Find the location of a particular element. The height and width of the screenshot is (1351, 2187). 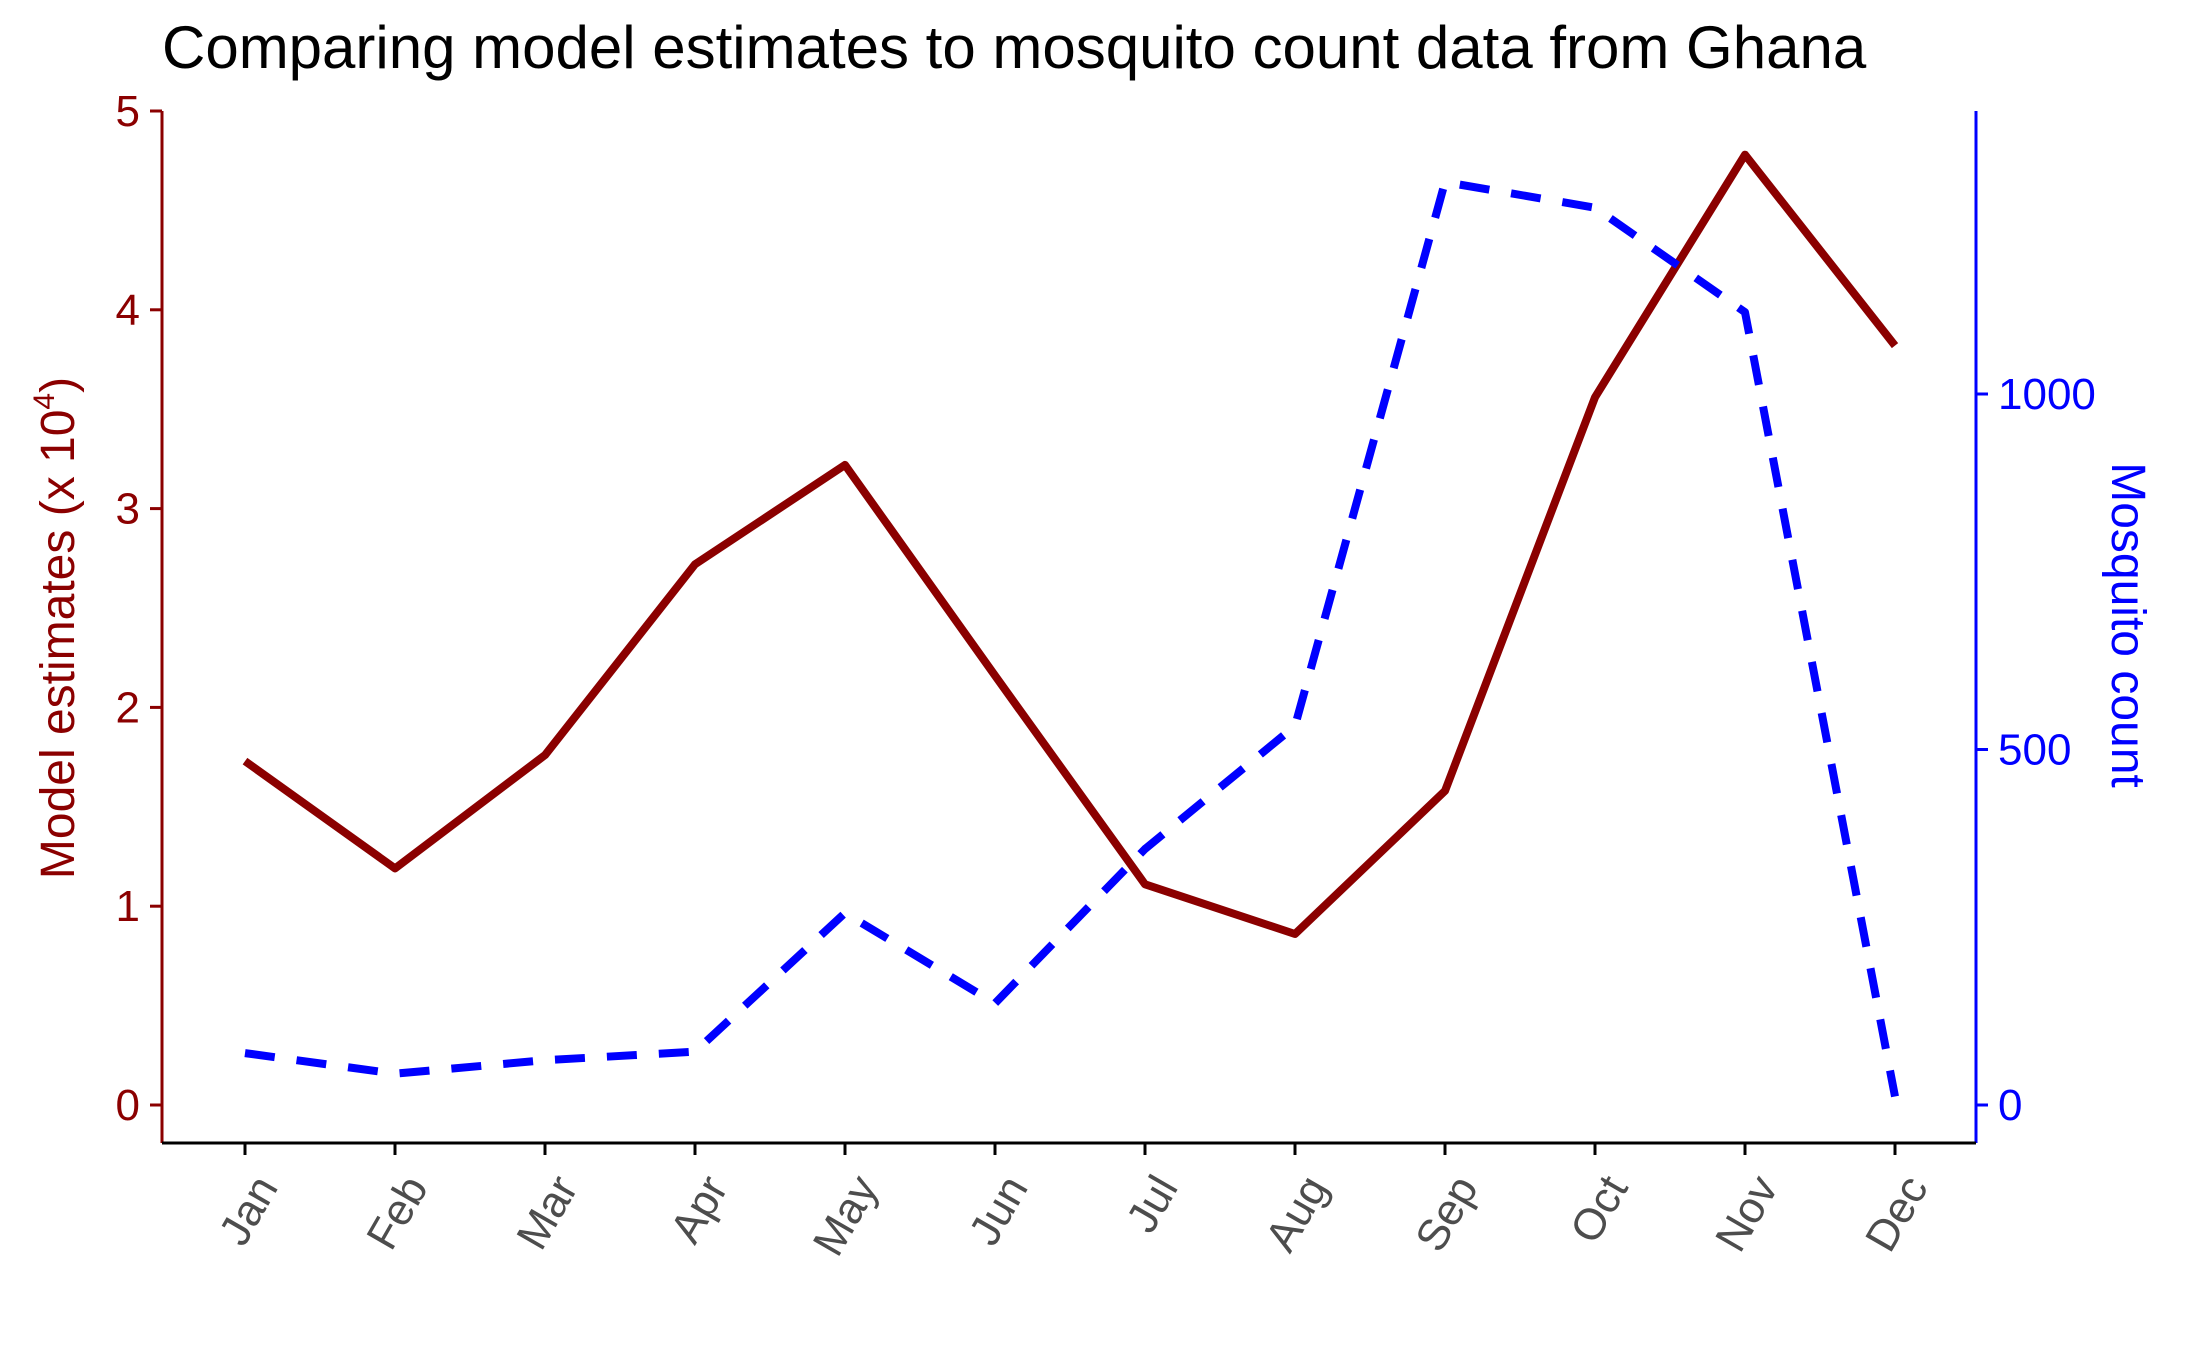

left-axis-title-main: Model estimates (x 10 is located at coordinates (58, 645).